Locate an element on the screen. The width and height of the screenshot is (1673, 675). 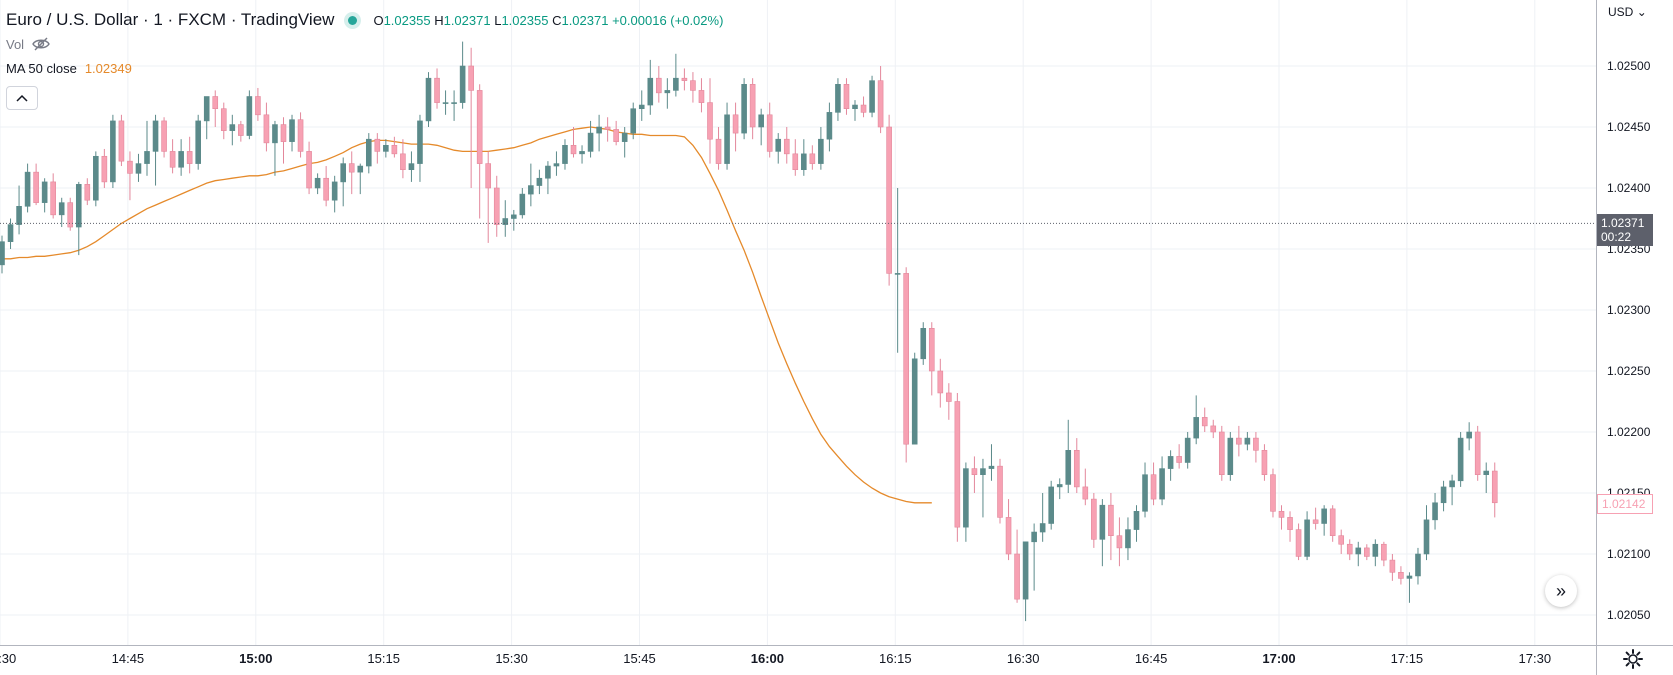
scroll-to-realtime-button: » is located at coordinates (1561, 591).